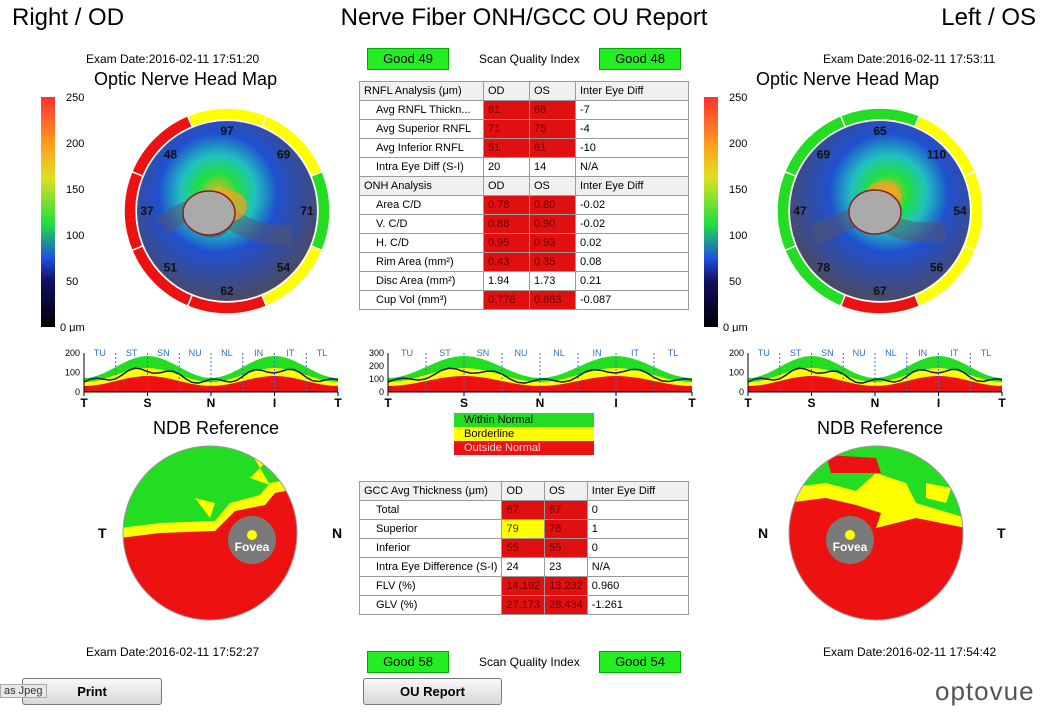 The height and width of the screenshot is (713, 1048). I want to click on row-od-value: 20, so click(506, 167).